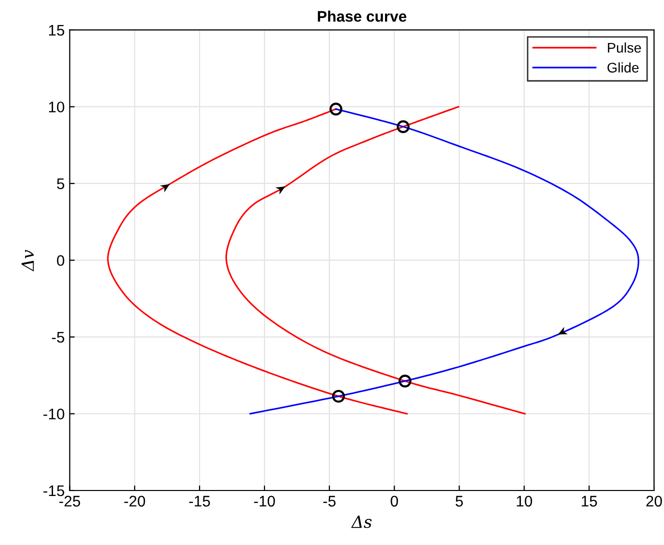 The height and width of the screenshot is (545, 664). I want to click on x-tick-label: 20, so click(654, 501).